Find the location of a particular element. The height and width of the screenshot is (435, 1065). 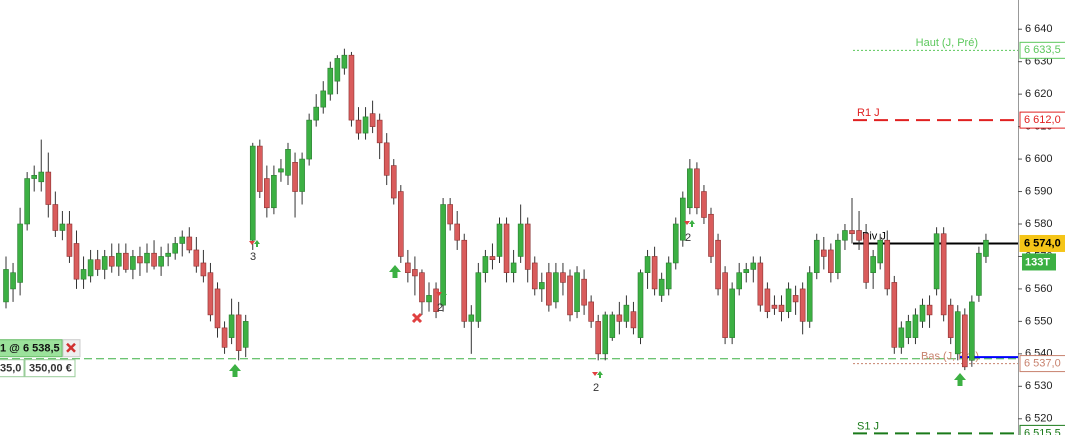

signal-cross is located at coordinates (417, 318).